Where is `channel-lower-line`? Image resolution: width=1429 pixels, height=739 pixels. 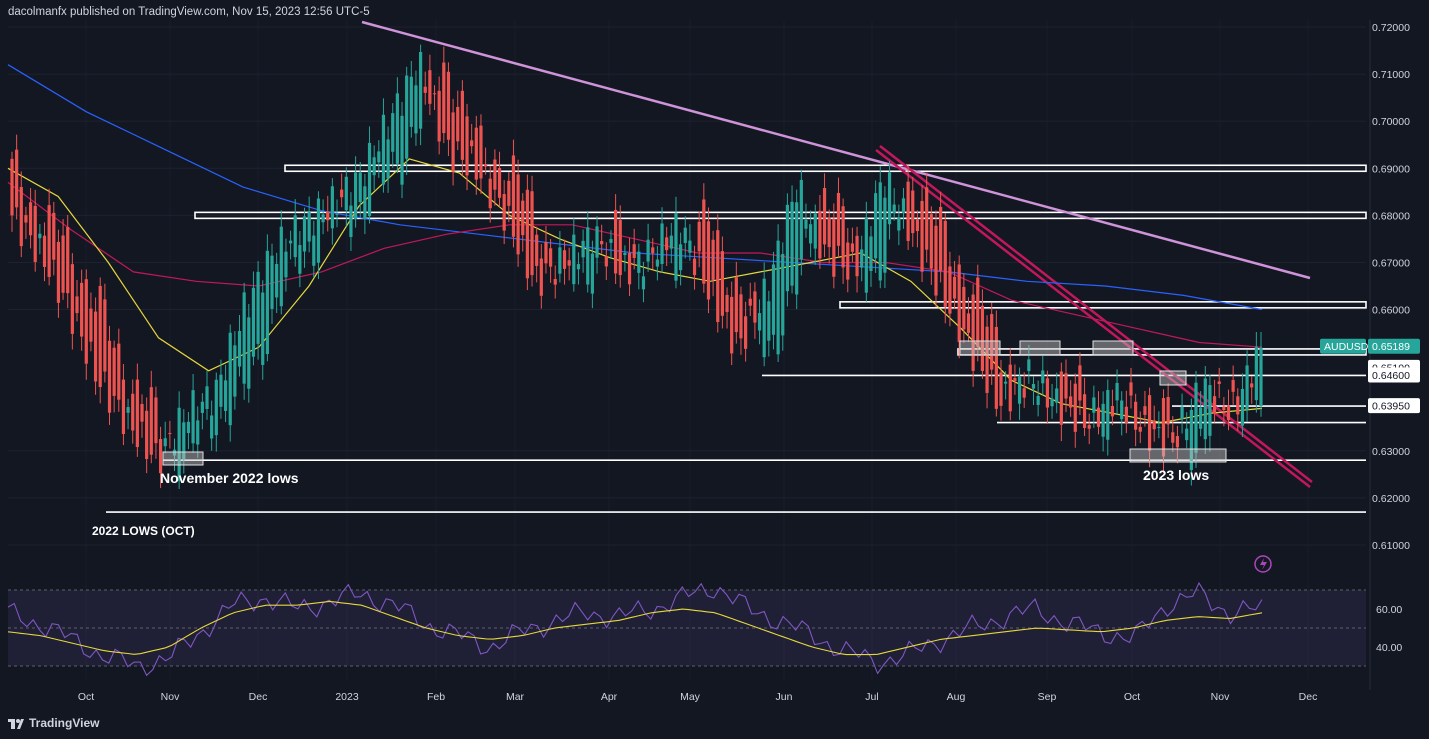
channel-lower-line is located at coordinates (1096, 314).